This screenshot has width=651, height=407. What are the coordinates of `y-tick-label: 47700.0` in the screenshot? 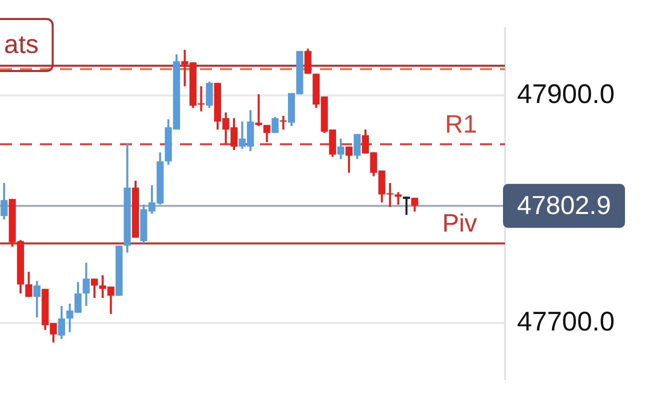 It's located at (566, 321).